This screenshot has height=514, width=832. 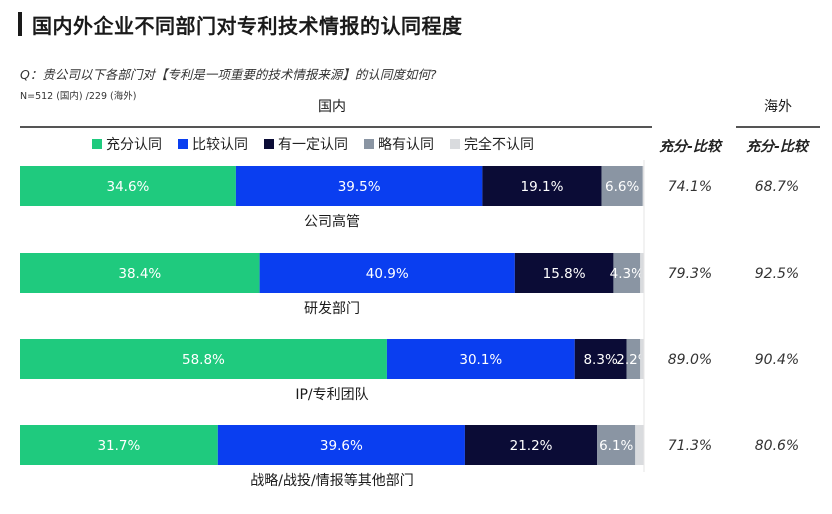 What do you see at coordinates (778, 107) in the screenshot?
I see `overseas-column-header: 海外` at bounding box center [778, 107].